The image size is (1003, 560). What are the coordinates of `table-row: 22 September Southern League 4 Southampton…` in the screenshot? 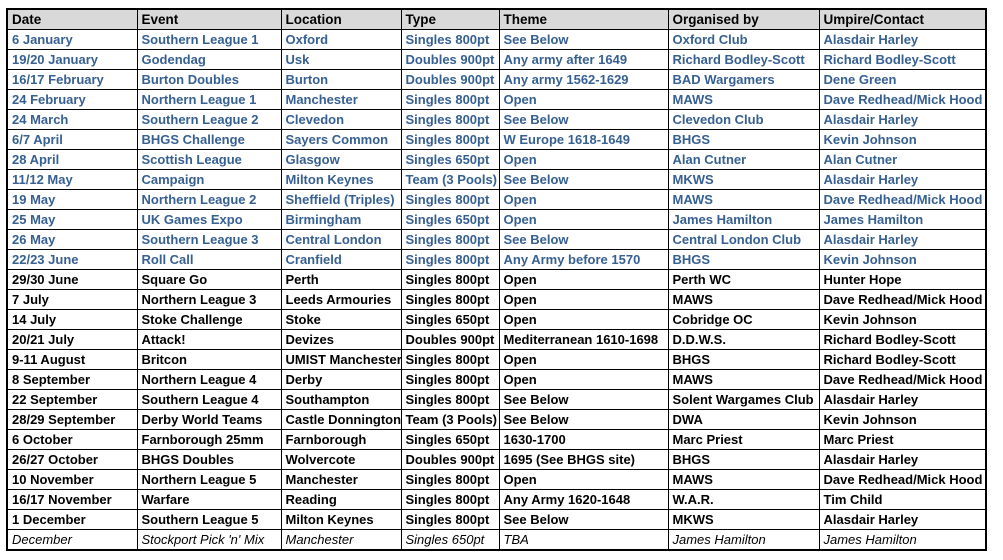 It's located at (496, 399).